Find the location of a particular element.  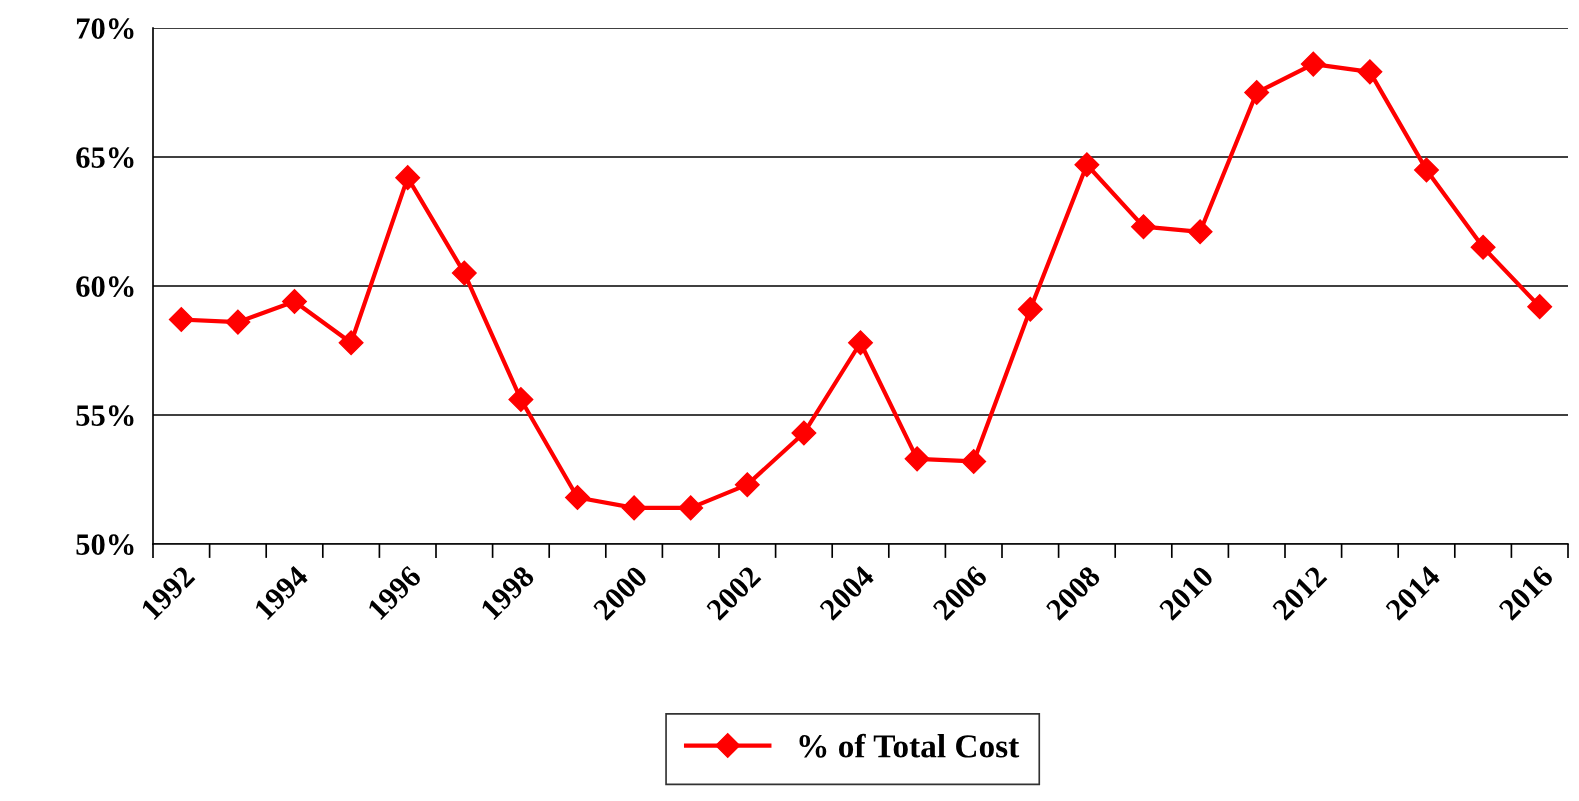

y-tick-label: 65% is located at coordinates (105, 157).